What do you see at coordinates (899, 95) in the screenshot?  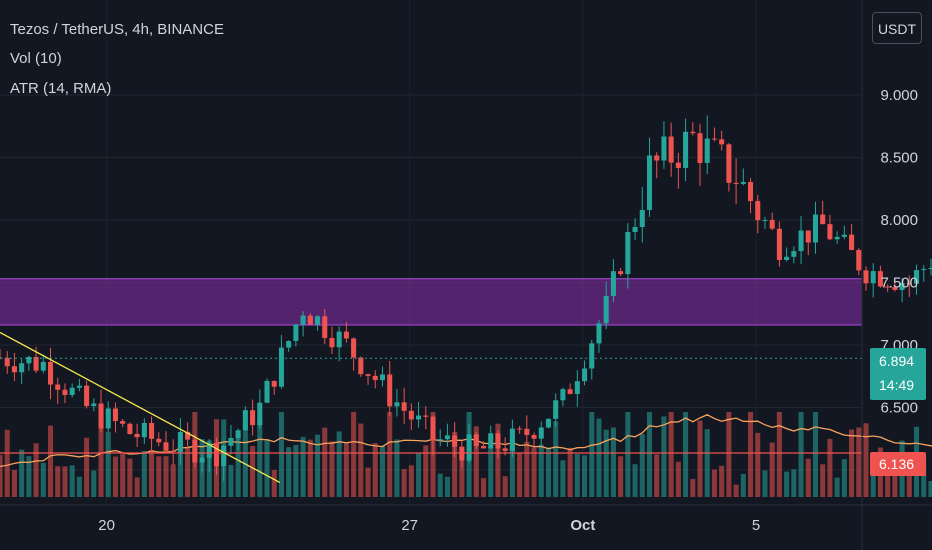 I see `y-tick-label: 9.000` at bounding box center [899, 95].